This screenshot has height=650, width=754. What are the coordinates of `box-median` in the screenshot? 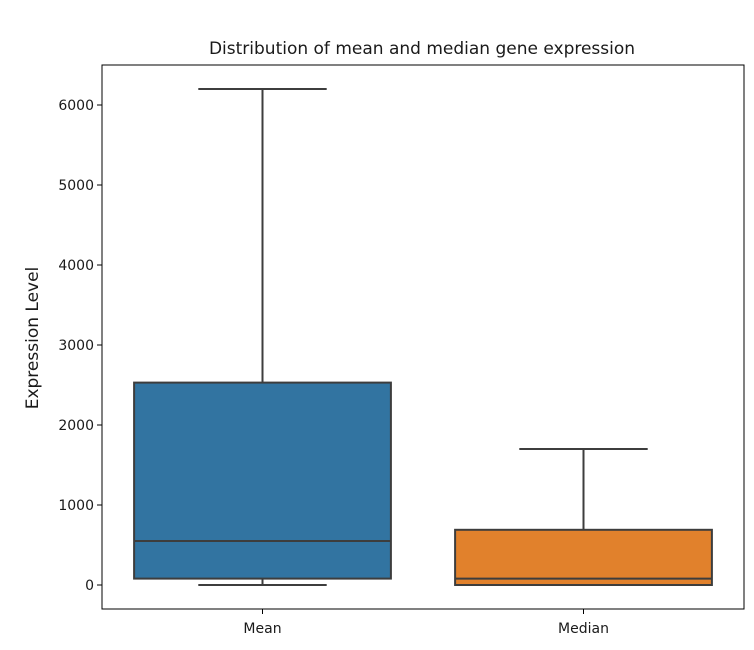 It's located at (583, 557).